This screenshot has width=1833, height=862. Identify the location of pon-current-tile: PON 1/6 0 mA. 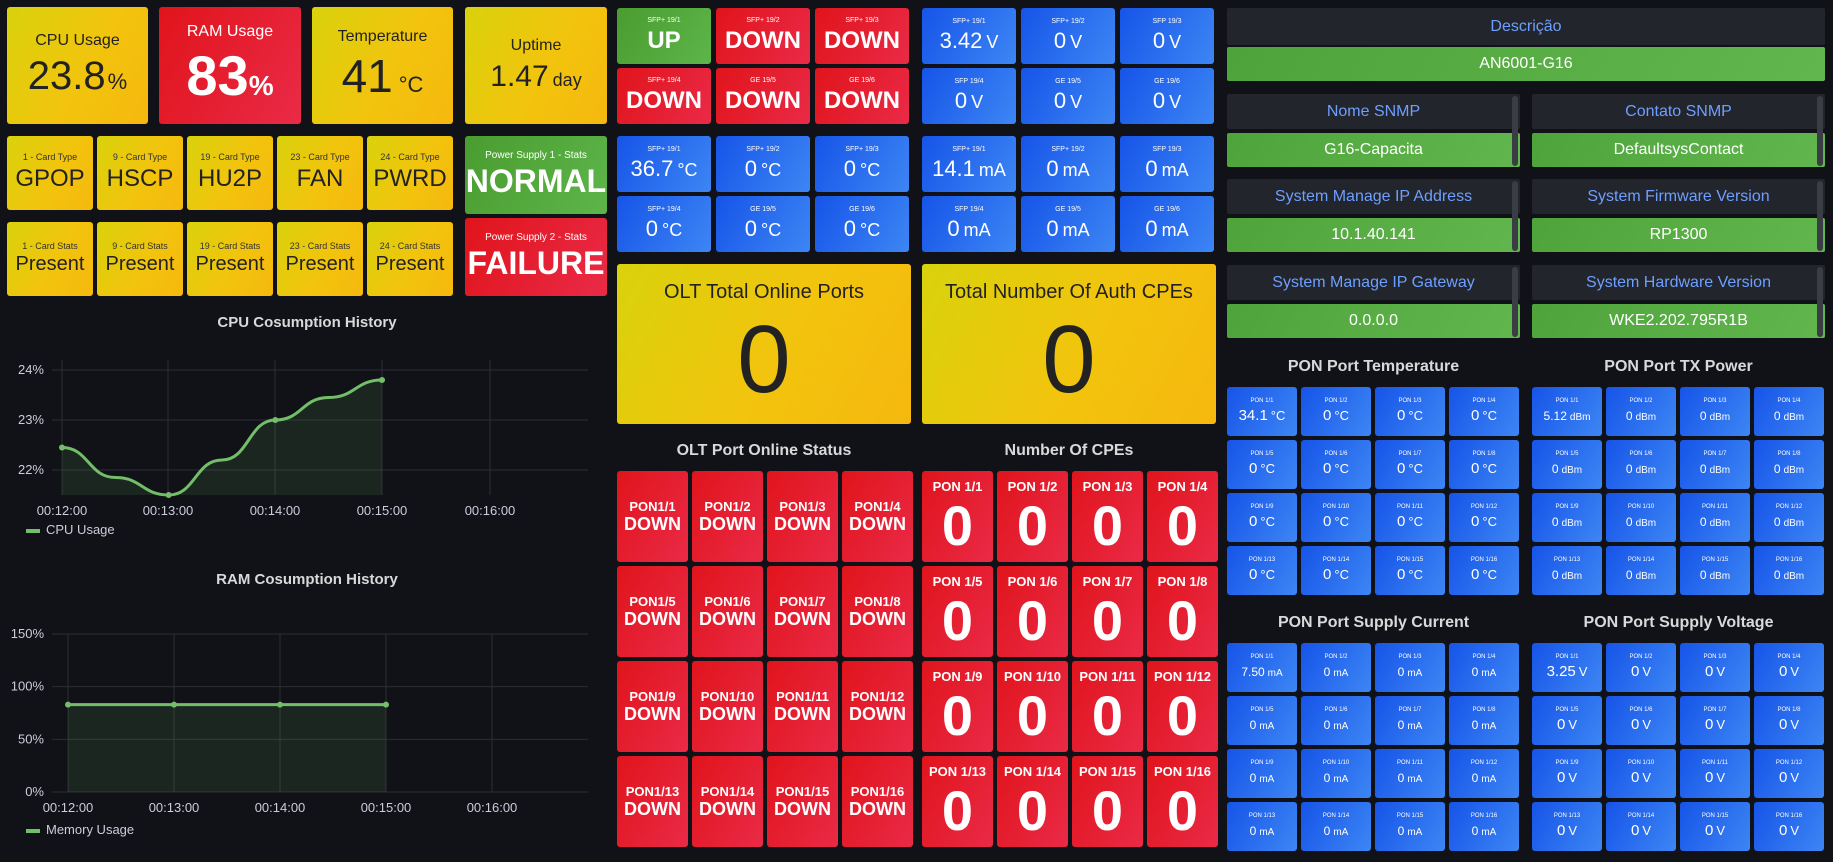
(1336, 720).